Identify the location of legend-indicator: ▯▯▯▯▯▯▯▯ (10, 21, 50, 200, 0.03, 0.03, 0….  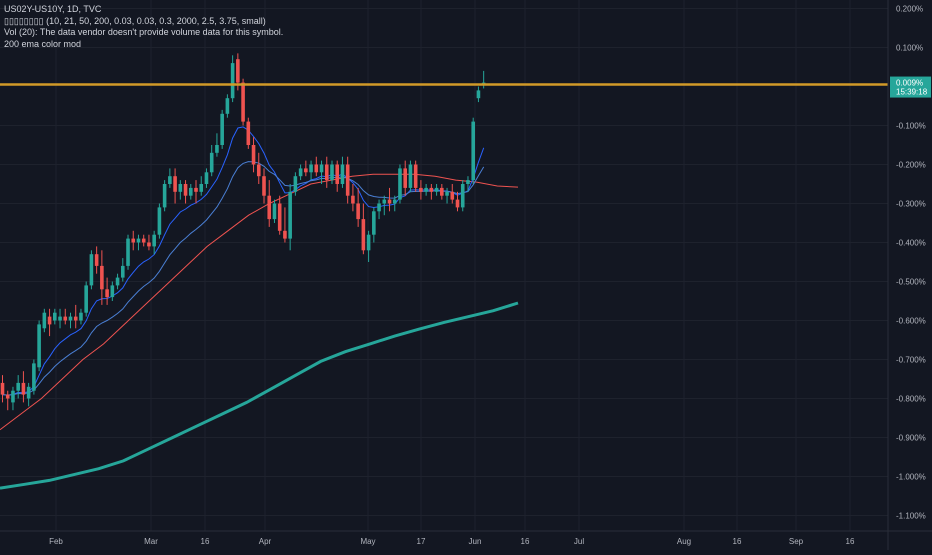
(135, 20).